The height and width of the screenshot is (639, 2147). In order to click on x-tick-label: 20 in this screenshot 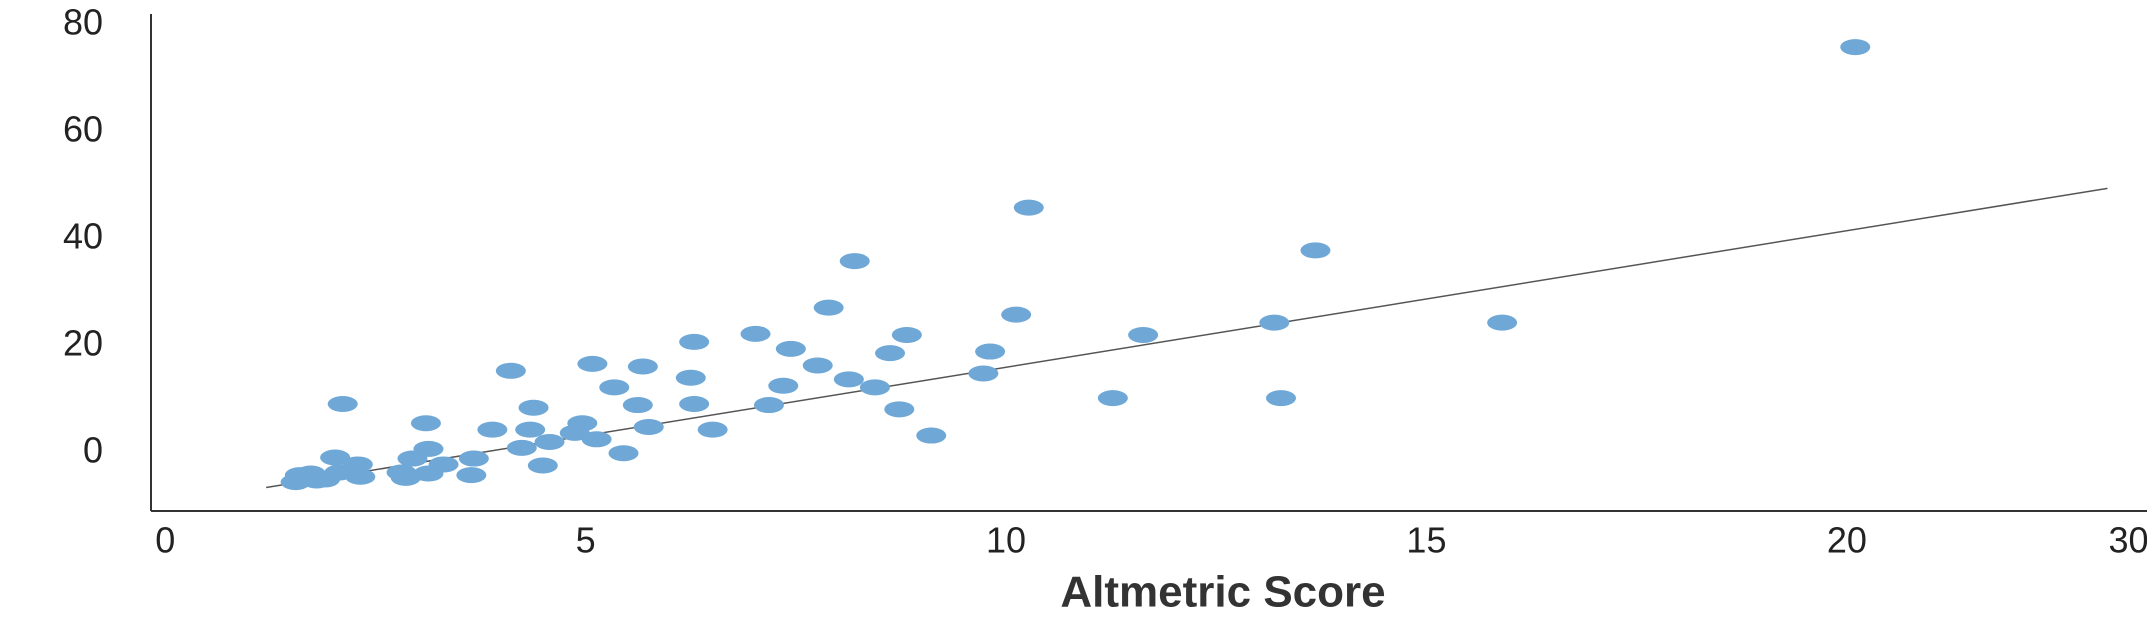, I will do `click(1847, 540)`.